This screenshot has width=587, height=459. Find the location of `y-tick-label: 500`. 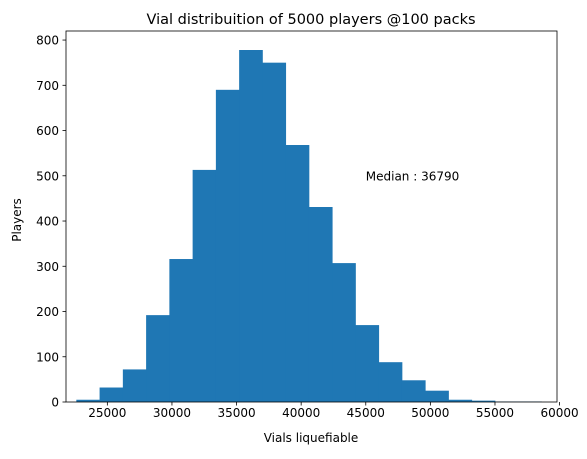

y-tick-label: 500 is located at coordinates (47, 176).